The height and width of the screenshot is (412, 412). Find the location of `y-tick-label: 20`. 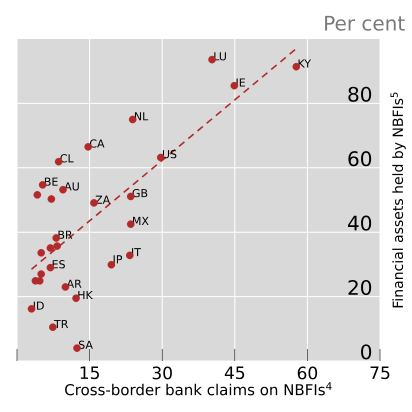

y-tick-label: 20 is located at coordinates (360, 288).